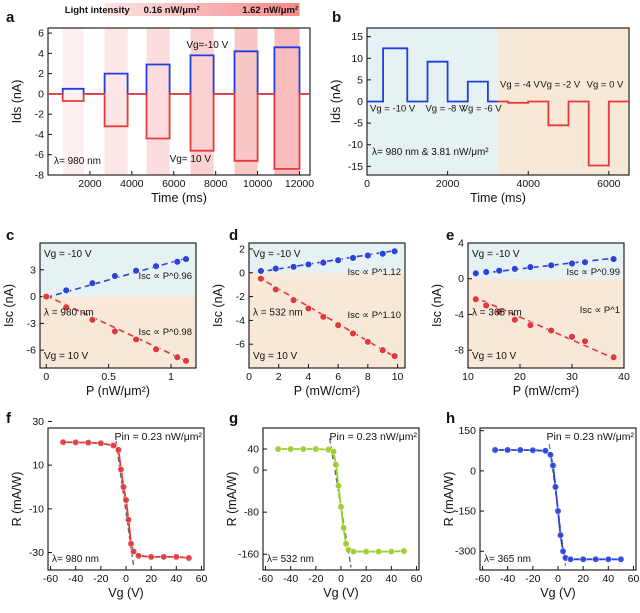  I want to click on y-axis-label: Ids (nA), so click(17, 102).